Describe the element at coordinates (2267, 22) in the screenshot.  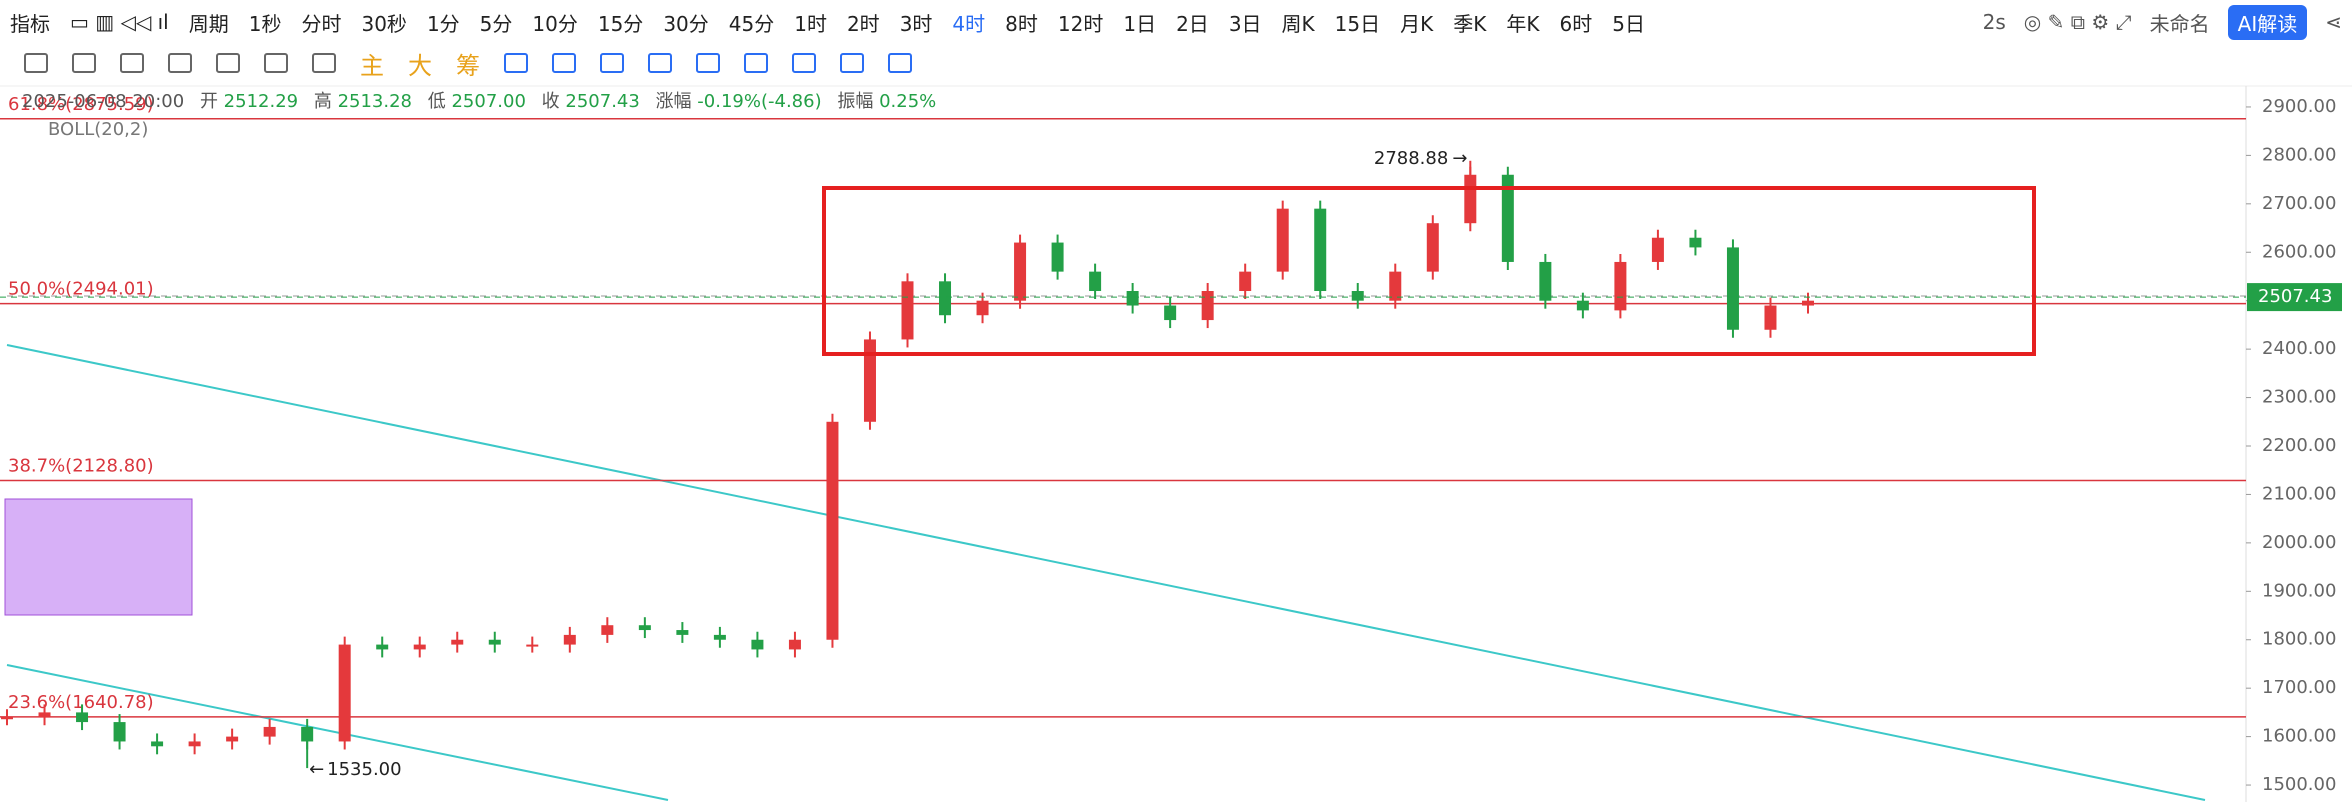
I see `ai-button: AI解读` at that location.